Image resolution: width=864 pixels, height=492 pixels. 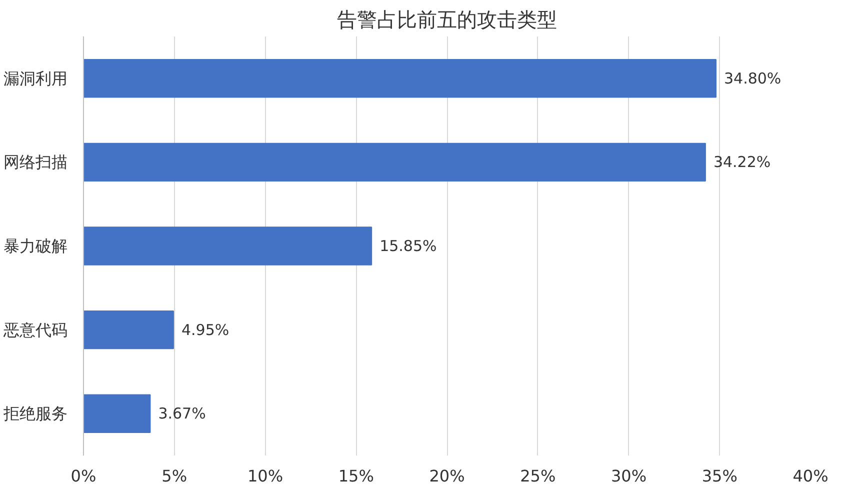 I want to click on x-tick-label: 25%, so click(x=538, y=476).